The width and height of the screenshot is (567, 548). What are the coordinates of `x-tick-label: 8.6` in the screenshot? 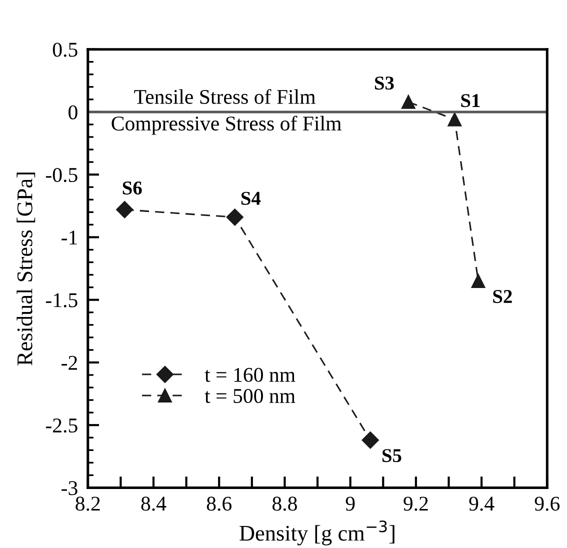 It's located at (219, 503).